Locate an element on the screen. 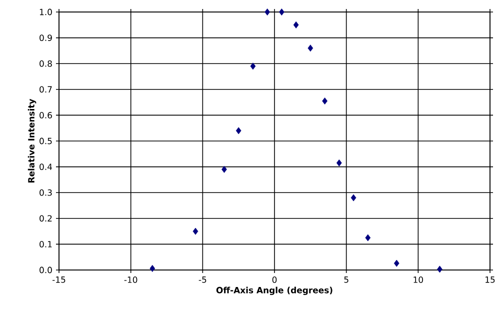 This screenshot has width=497, height=323. text: 0.0 is located at coordinates (46, 270).